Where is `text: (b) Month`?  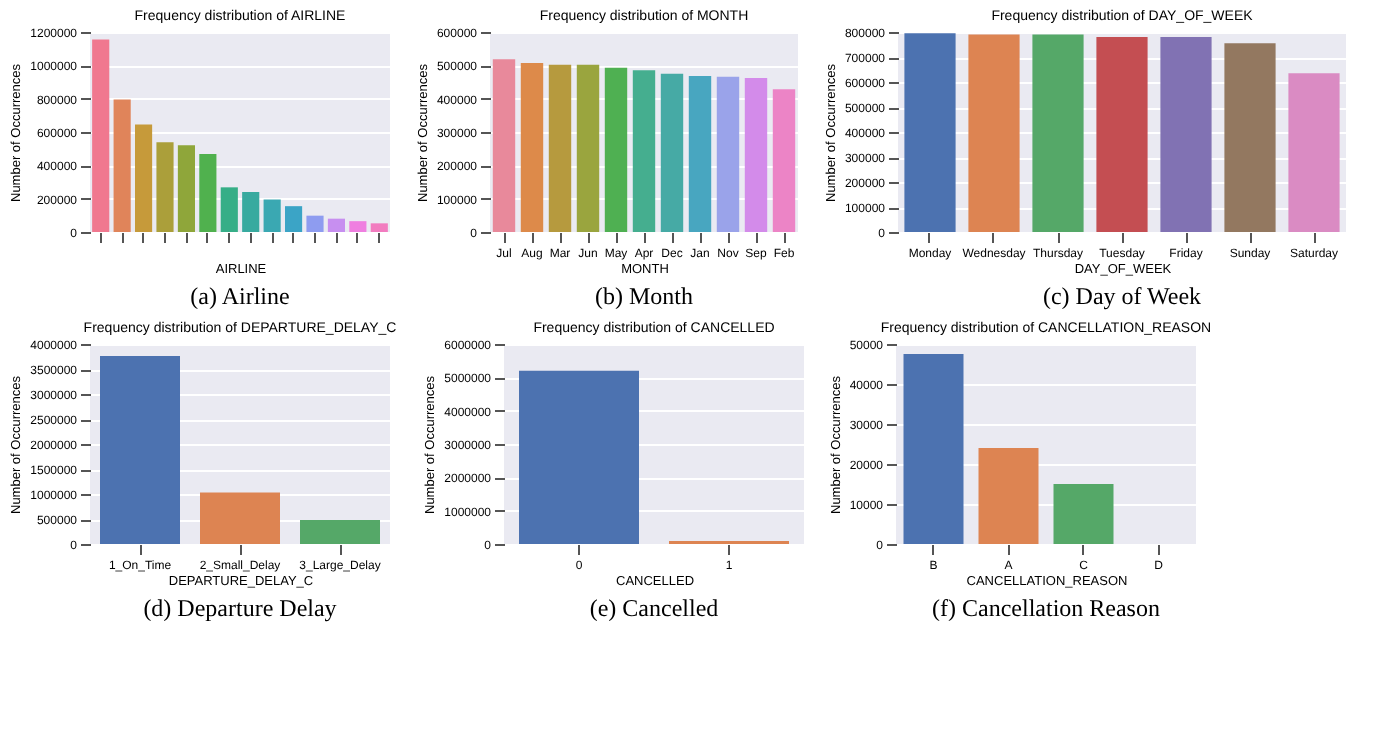
text: (b) Month is located at coordinates (644, 296).